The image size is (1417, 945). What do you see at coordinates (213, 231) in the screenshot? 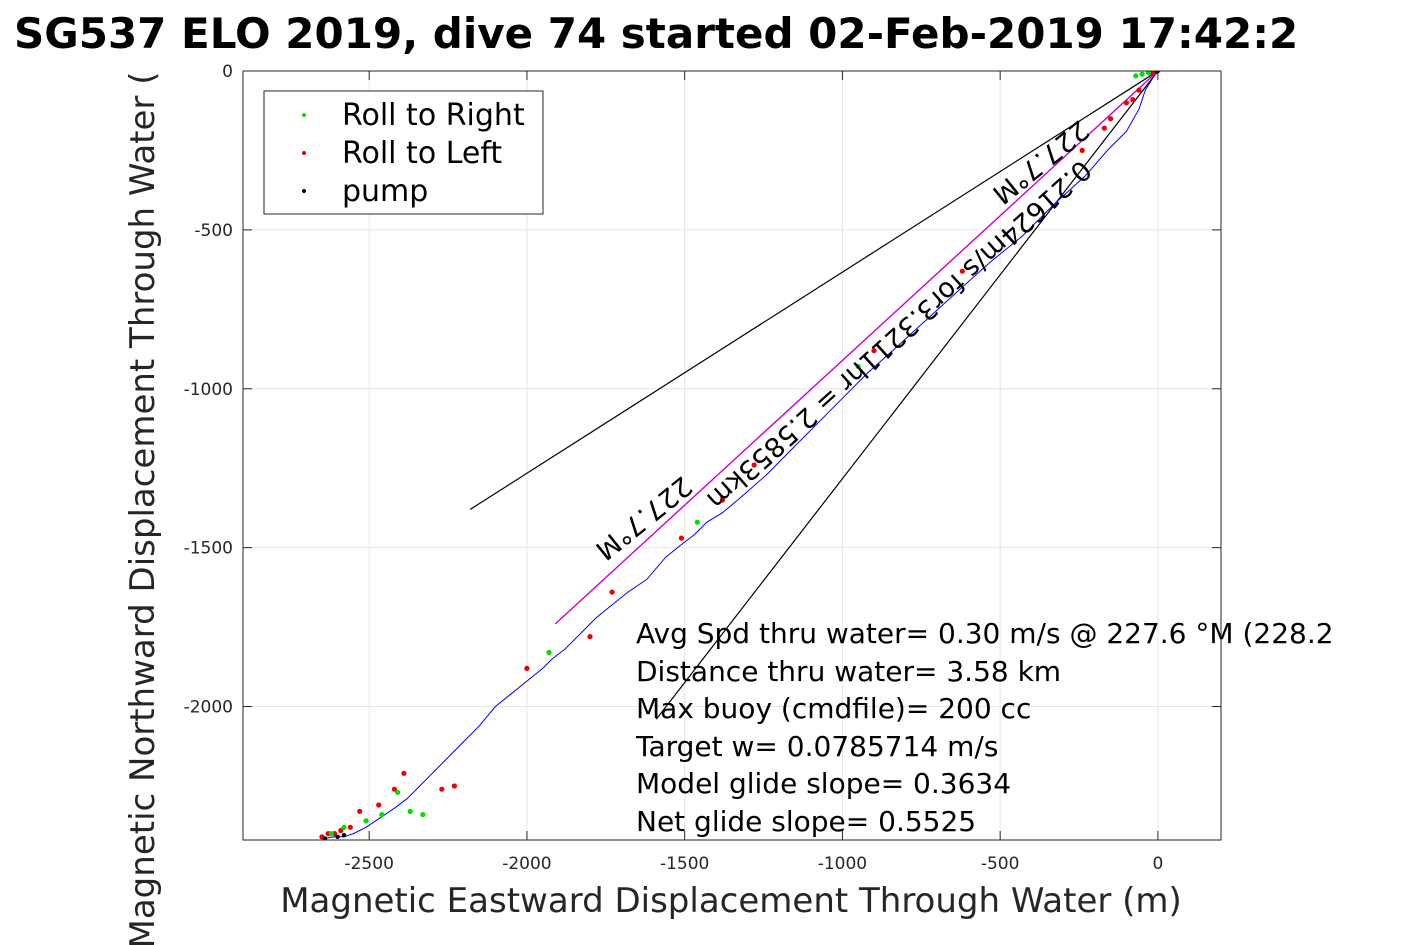
I see `y-tick-label: -500` at bounding box center [213, 231].